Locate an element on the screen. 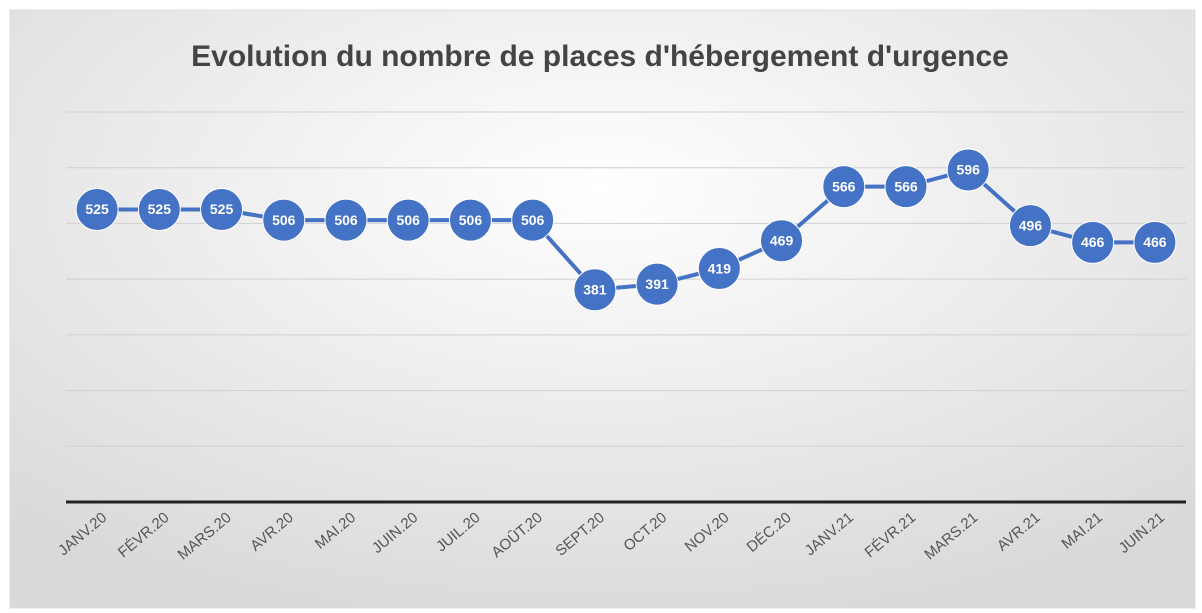 The height and width of the screenshot is (613, 1202). data-label: 496 is located at coordinates (1031, 225).